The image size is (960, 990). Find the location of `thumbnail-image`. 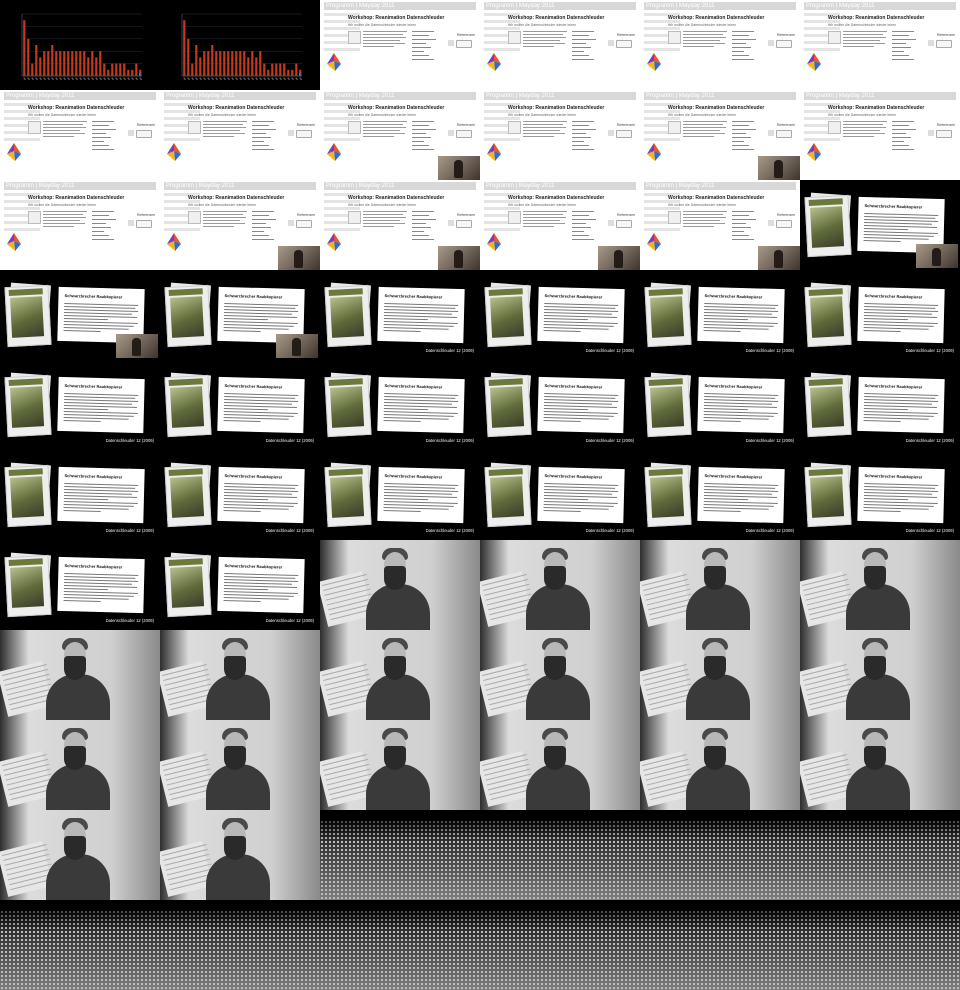

thumbnail-image is located at coordinates (194, 217).